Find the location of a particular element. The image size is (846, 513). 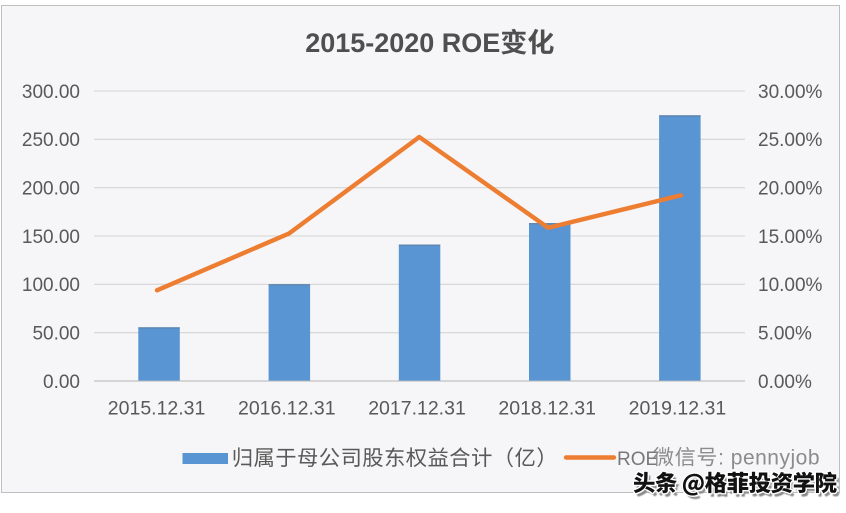

svg-text: 150.00 is located at coordinates (51, 237).